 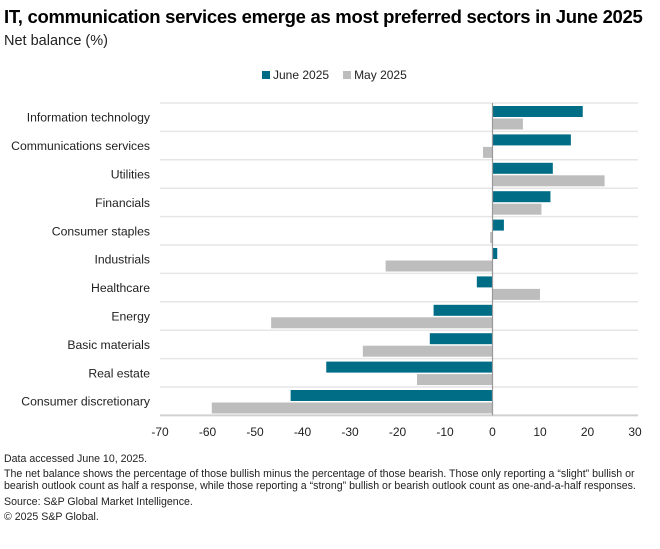 What do you see at coordinates (120, 288) in the screenshot?
I see `category-label: Healthcare` at bounding box center [120, 288].